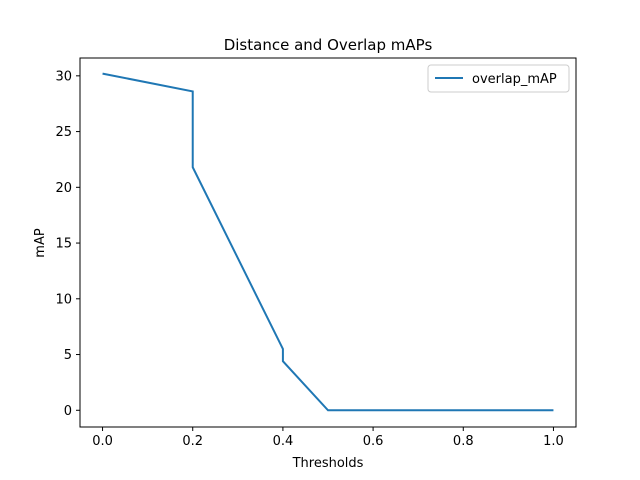  I want to click on y-tick-label: 25, so click(63, 132).